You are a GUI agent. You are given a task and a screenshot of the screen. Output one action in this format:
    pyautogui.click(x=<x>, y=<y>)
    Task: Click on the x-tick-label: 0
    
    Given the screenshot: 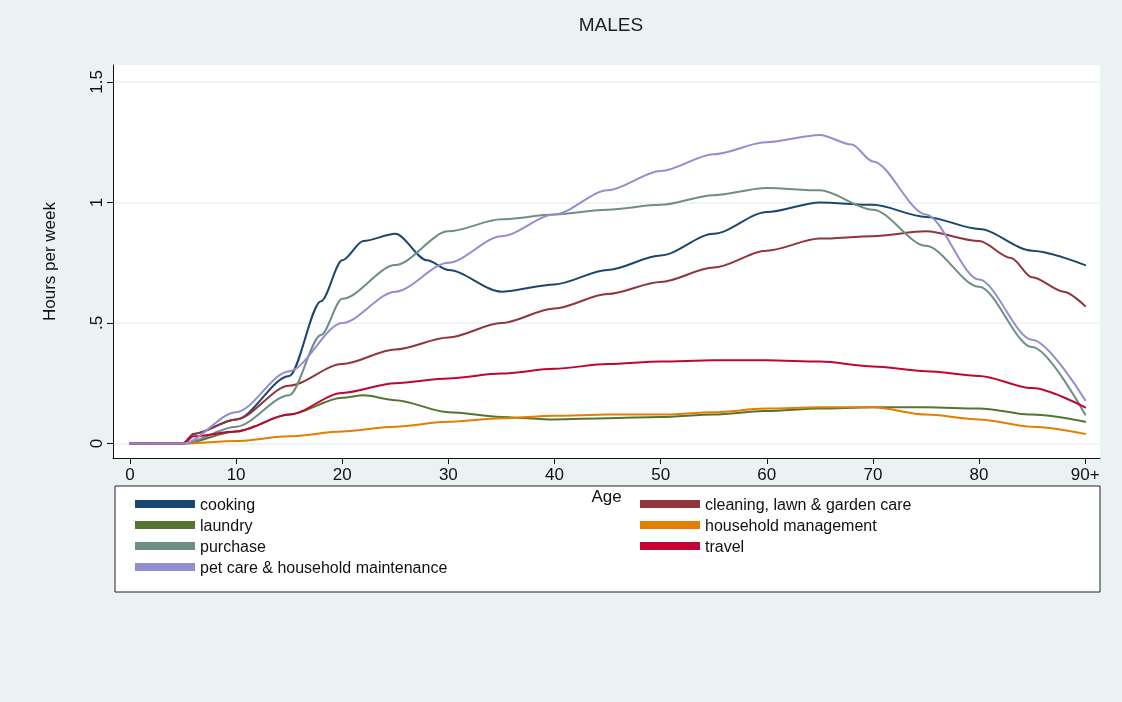 What is the action you would take?
    pyautogui.click(x=130, y=474)
    